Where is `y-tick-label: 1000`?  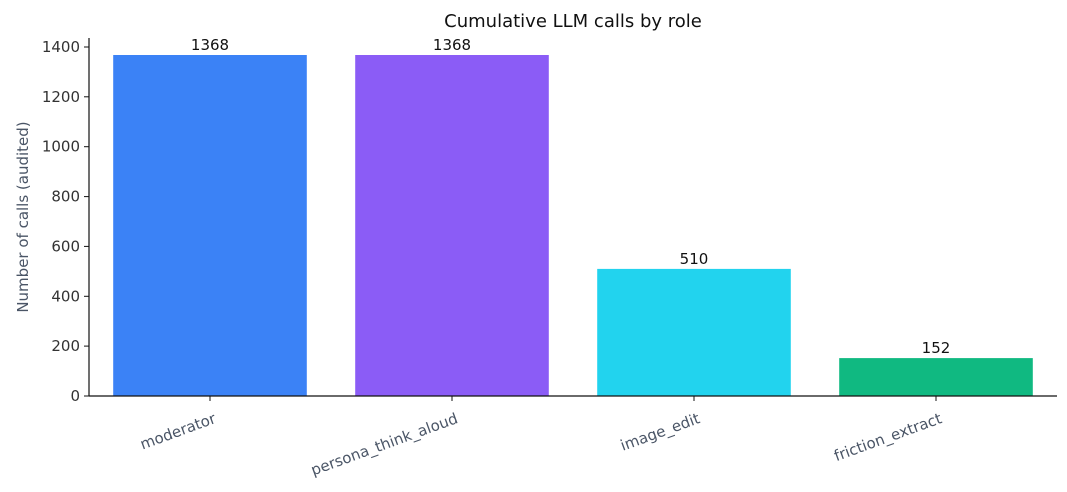 y-tick-label: 1000 is located at coordinates (61, 147).